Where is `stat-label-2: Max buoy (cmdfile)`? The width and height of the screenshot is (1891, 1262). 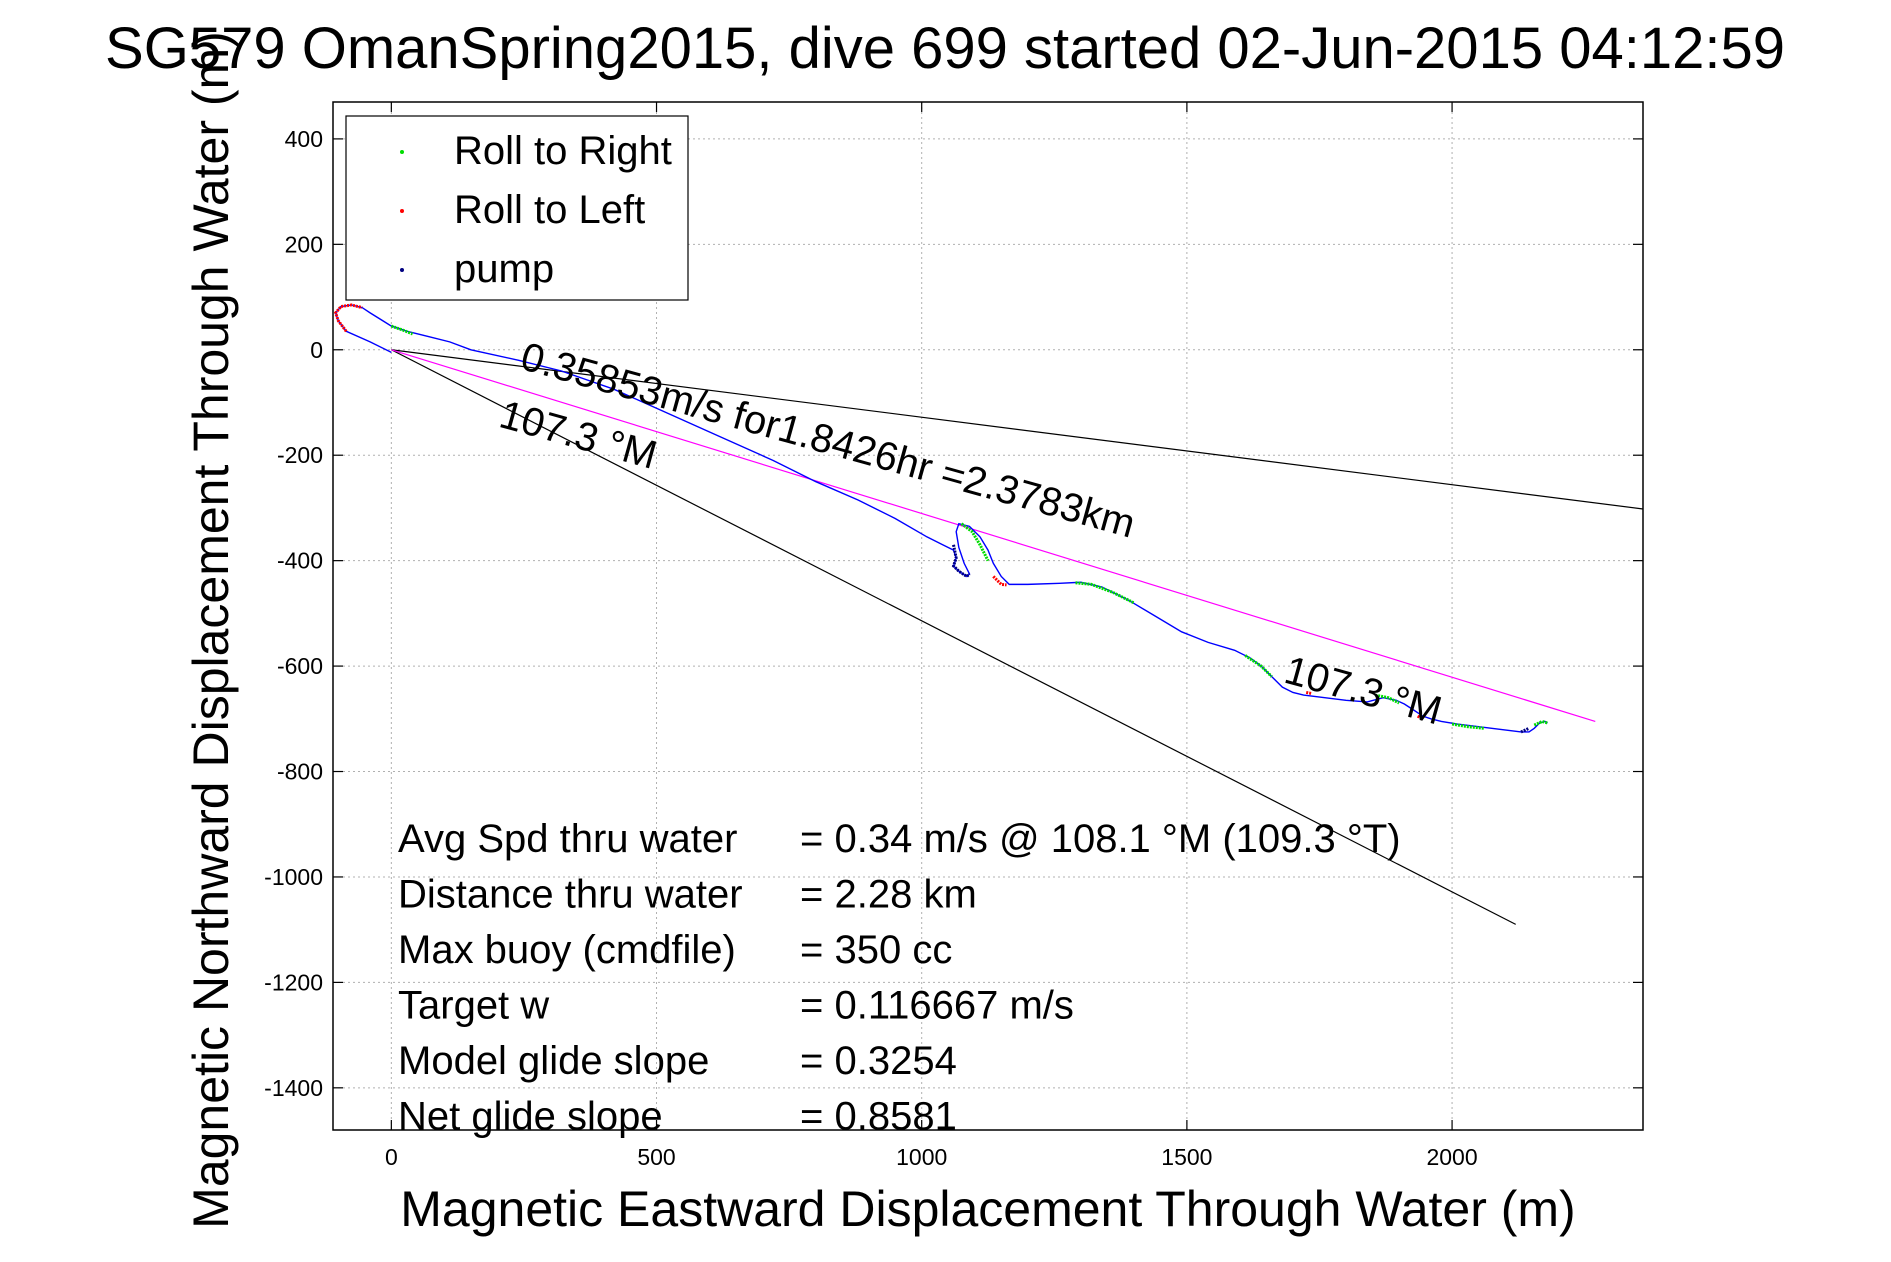
stat-label-2: Max buoy (cmdfile) is located at coordinates (567, 950).